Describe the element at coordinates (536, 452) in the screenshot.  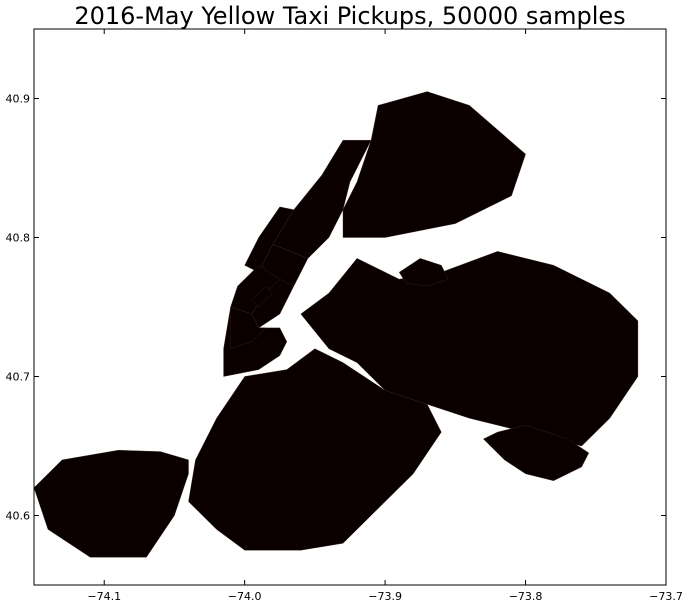
I see `zone-jfk-airport` at that location.